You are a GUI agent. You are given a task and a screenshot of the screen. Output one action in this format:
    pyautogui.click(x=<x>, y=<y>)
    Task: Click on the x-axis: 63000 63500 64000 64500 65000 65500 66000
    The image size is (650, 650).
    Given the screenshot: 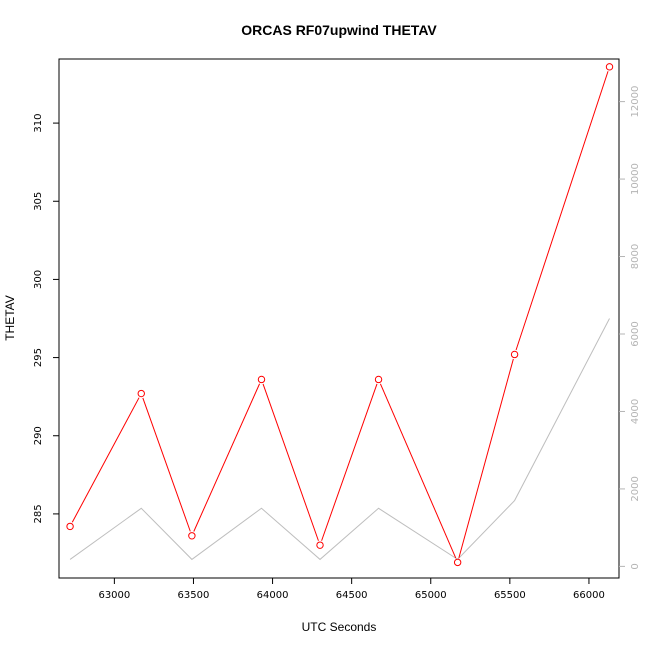 What is the action you would take?
    pyautogui.click(x=351, y=589)
    